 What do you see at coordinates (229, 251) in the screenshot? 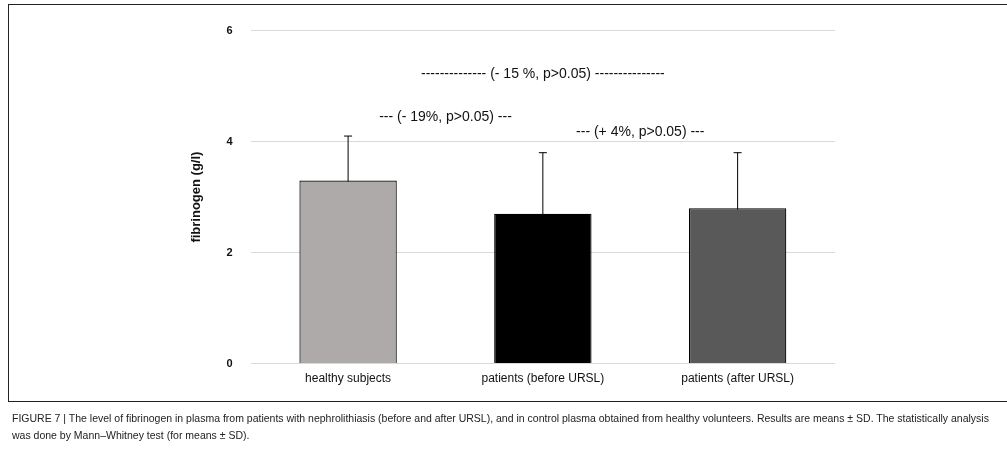
I see `y-tick-label: 2` at bounding box center [229, 251].